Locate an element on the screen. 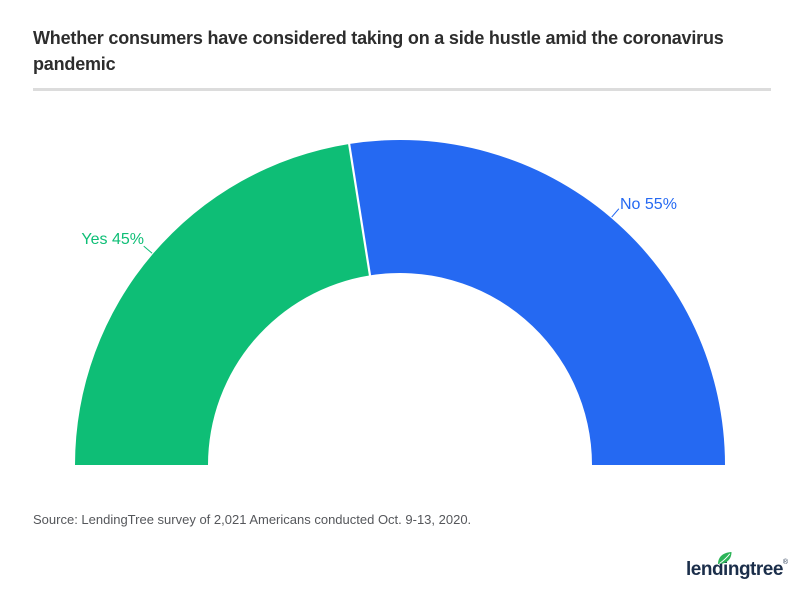 The image size is (800, 600). leaf-icon is located at coordinates (725, 558).